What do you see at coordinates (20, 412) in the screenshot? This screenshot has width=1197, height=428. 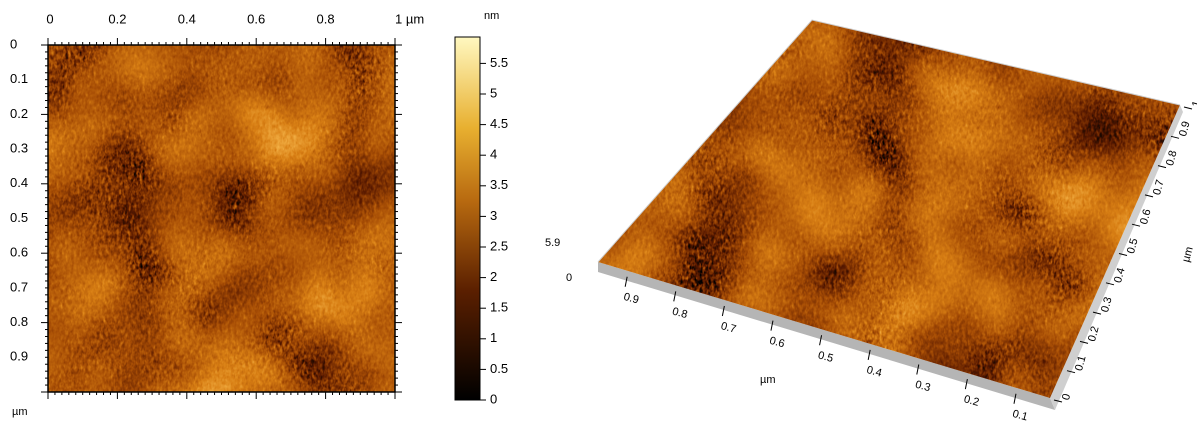 I see `y-unit: µm` at bounding box center [20, 412].